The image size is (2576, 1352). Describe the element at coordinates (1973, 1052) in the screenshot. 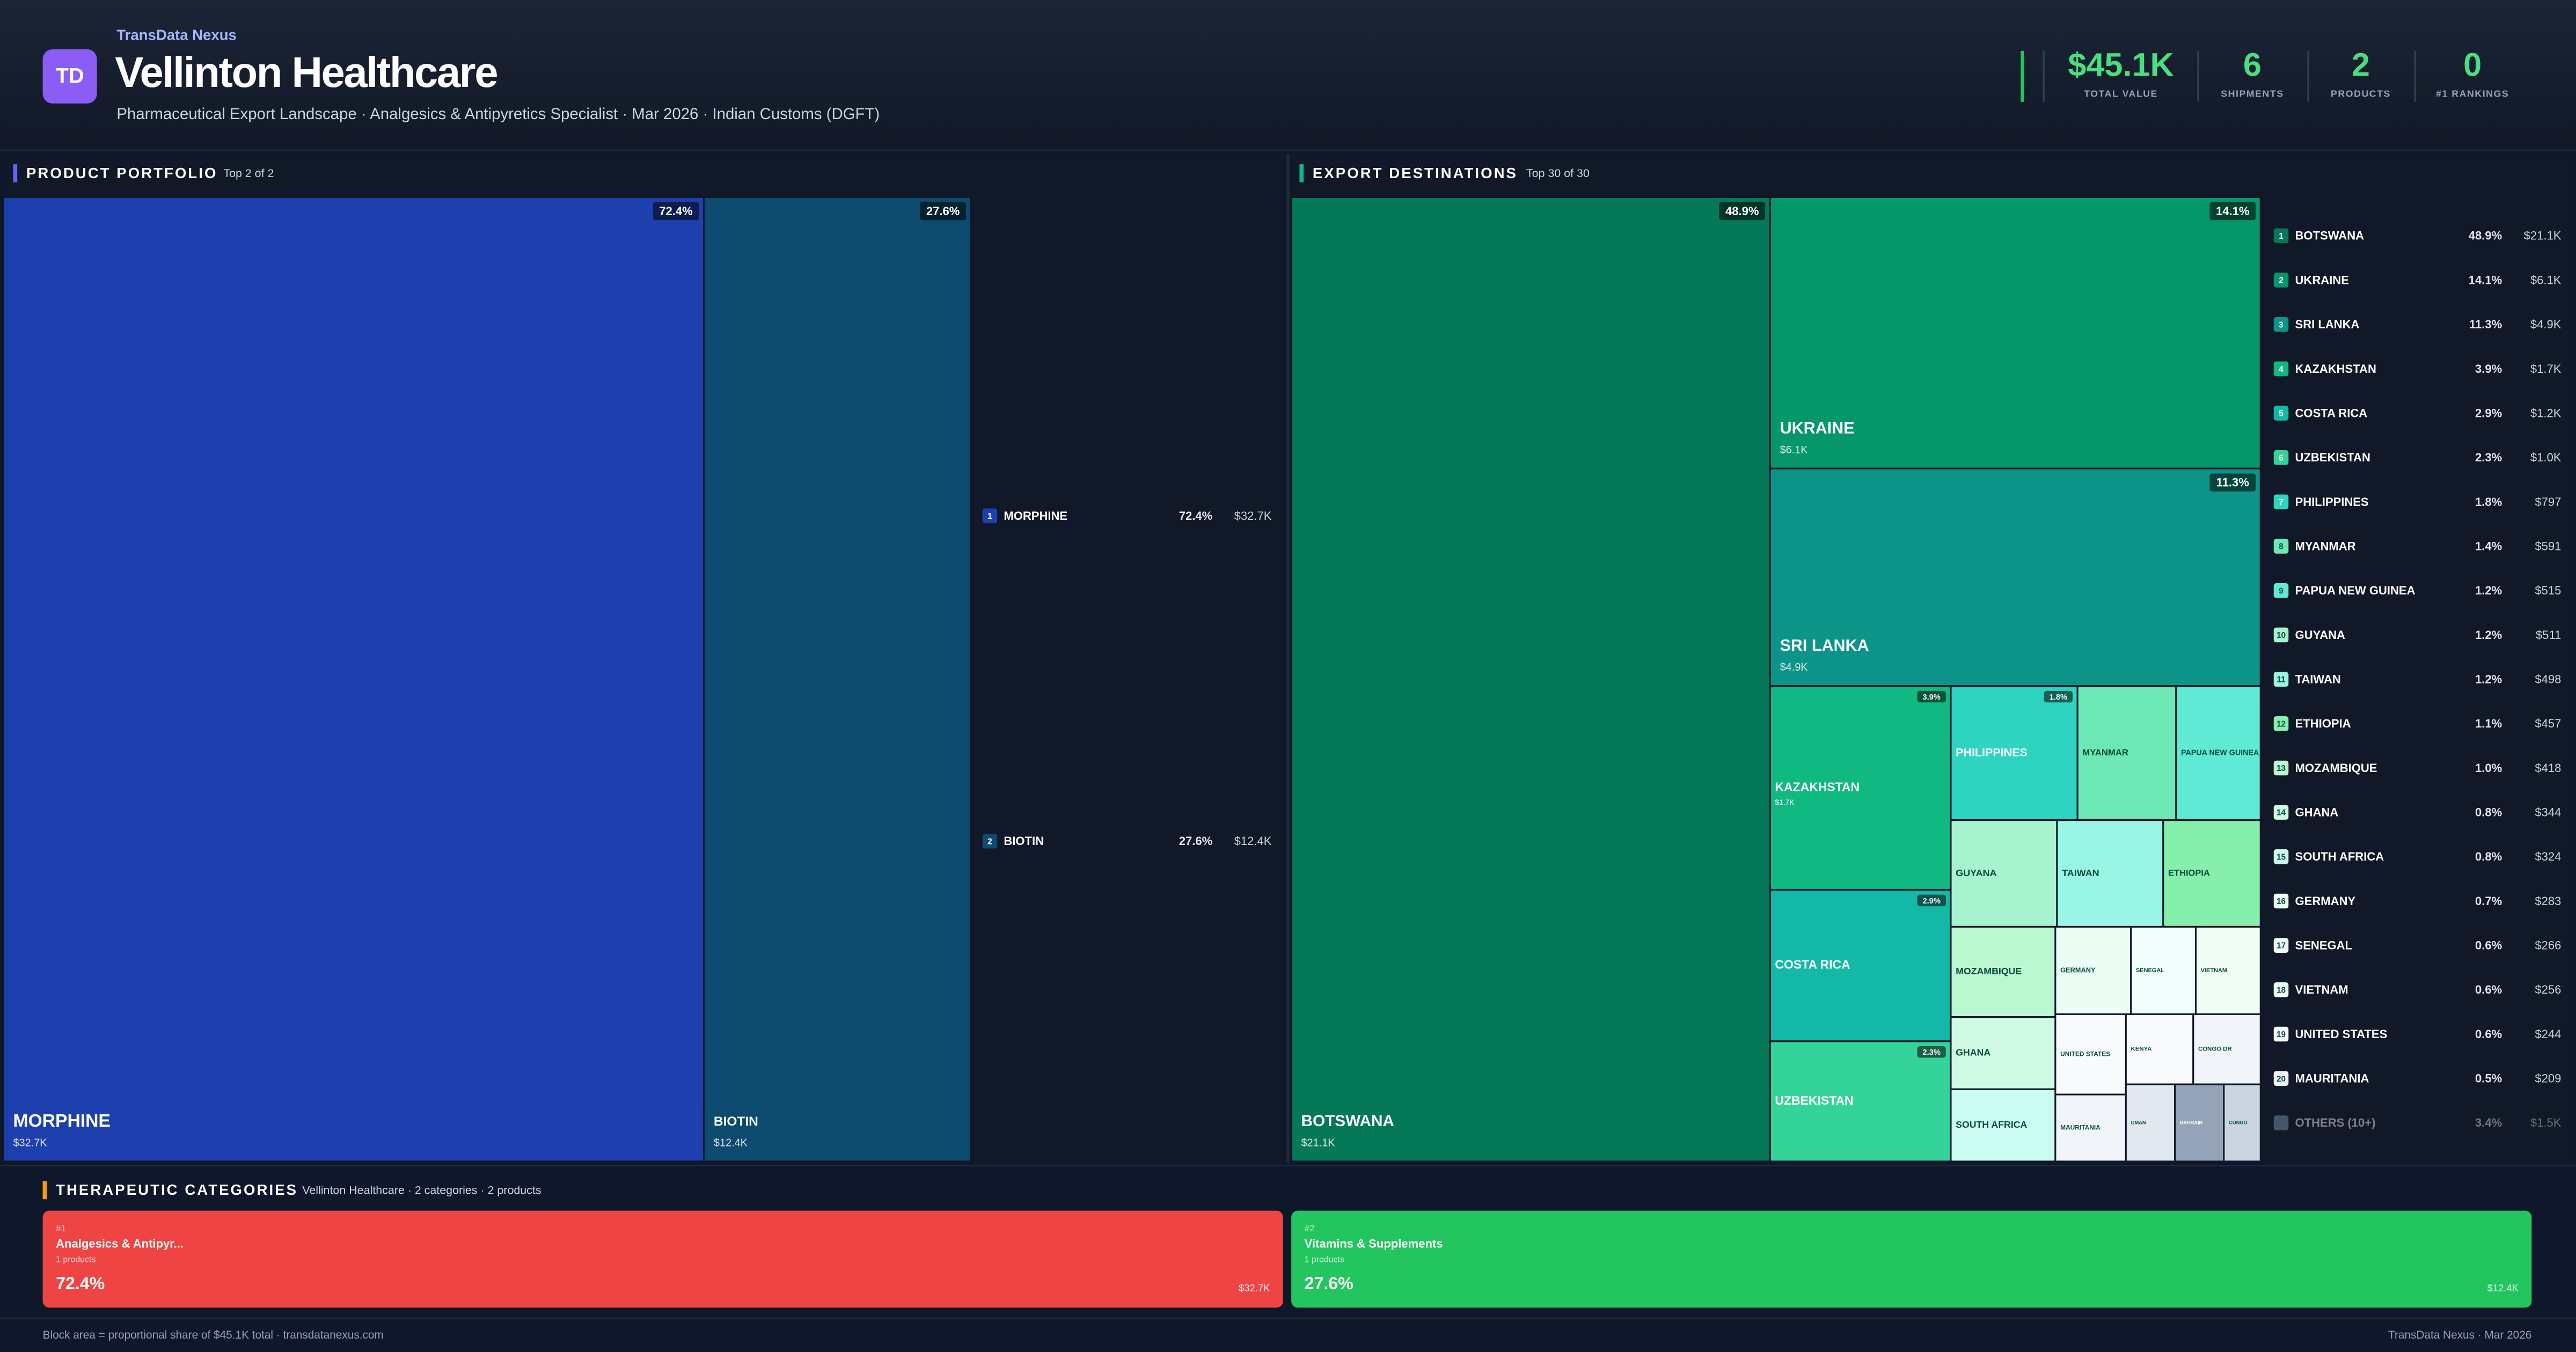

I see `cell-name: GHANA` at that location.